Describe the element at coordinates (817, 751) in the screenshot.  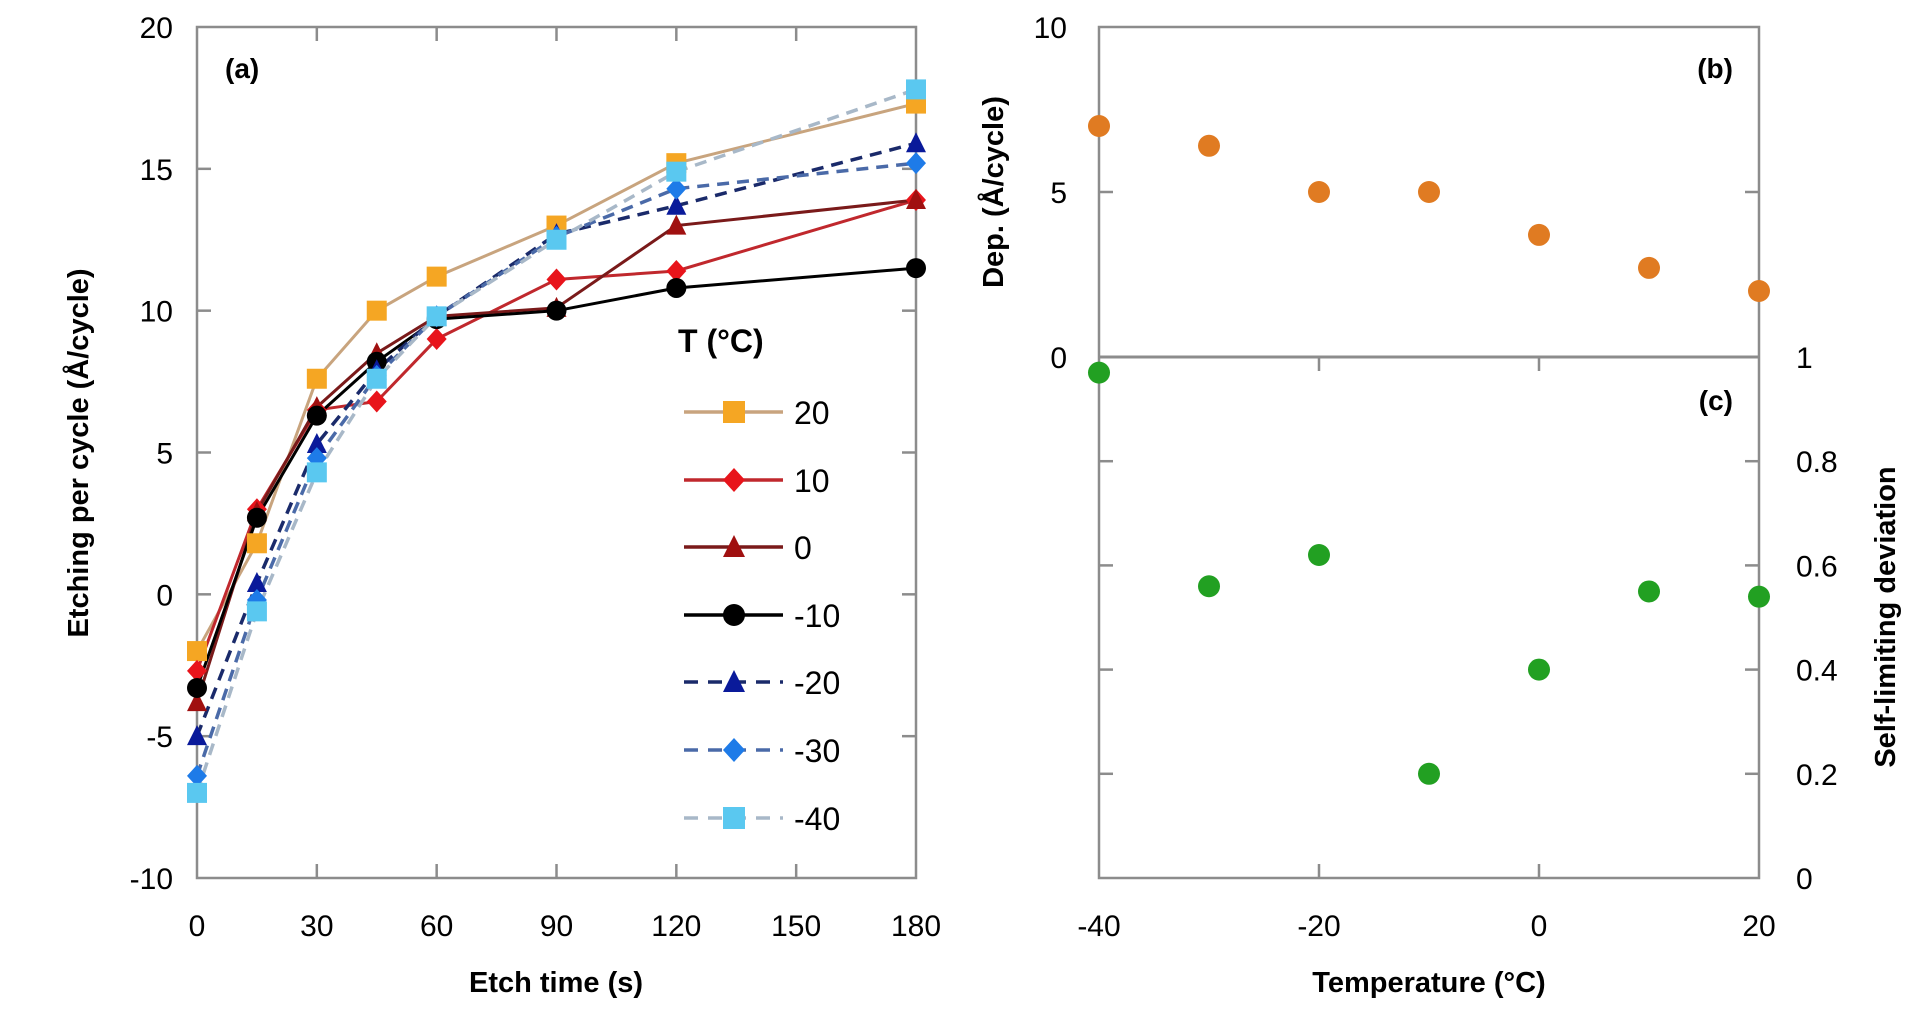
I see `legend-label: -30` at that location.